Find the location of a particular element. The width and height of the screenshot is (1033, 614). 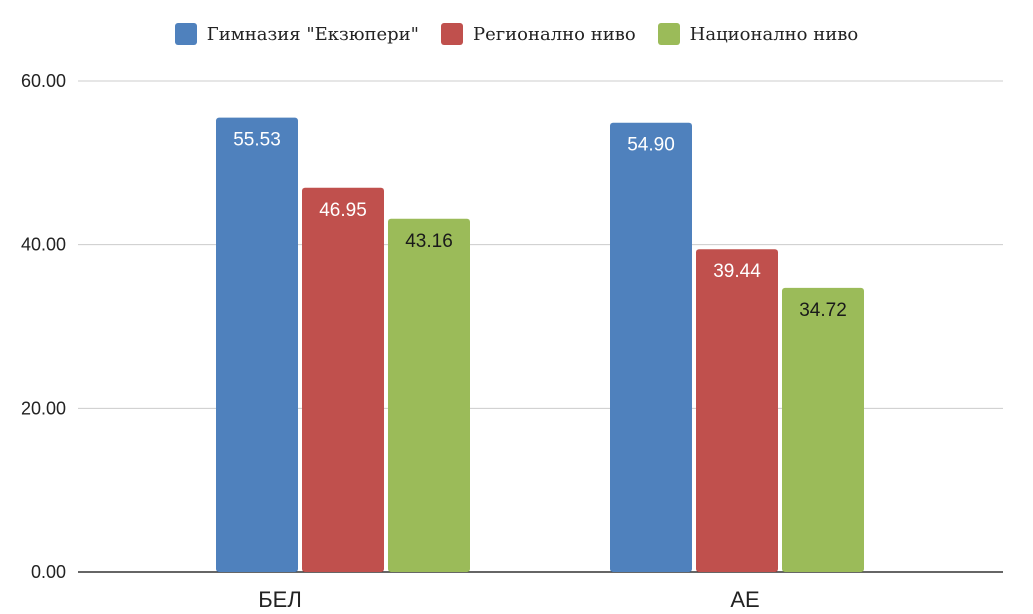

y-tick-label: 20.00 is located at coordinates (43, 408).